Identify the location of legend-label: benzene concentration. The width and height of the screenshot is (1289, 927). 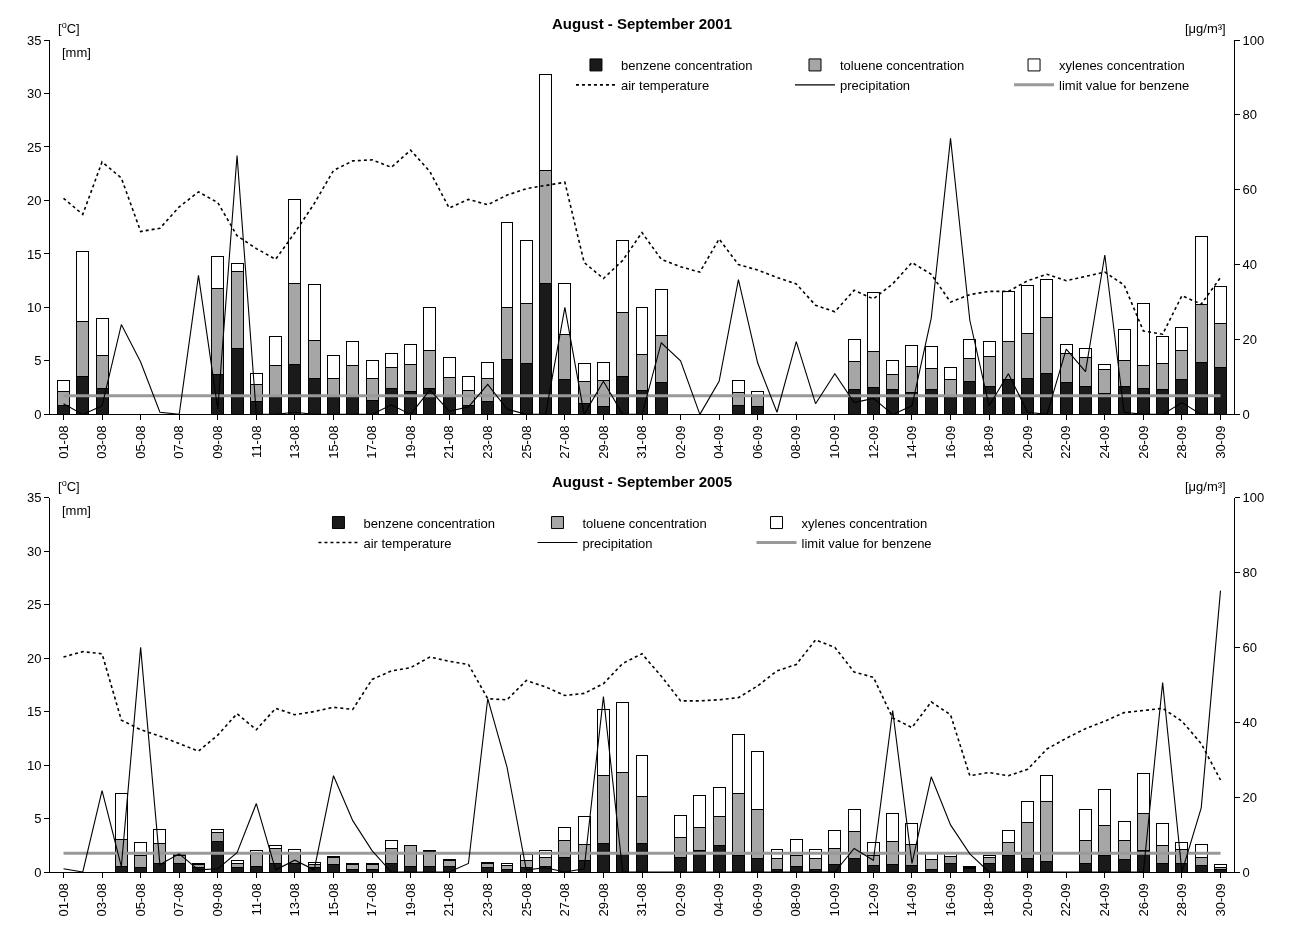
(429, 523).